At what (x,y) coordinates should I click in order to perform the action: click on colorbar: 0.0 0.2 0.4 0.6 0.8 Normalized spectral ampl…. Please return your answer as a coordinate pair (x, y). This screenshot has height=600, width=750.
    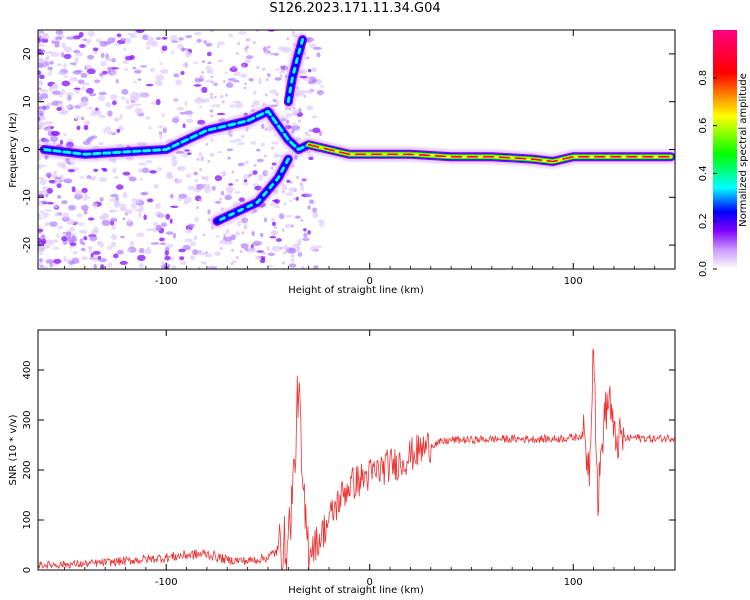
    Looking at the image, I should click on (723, 153).